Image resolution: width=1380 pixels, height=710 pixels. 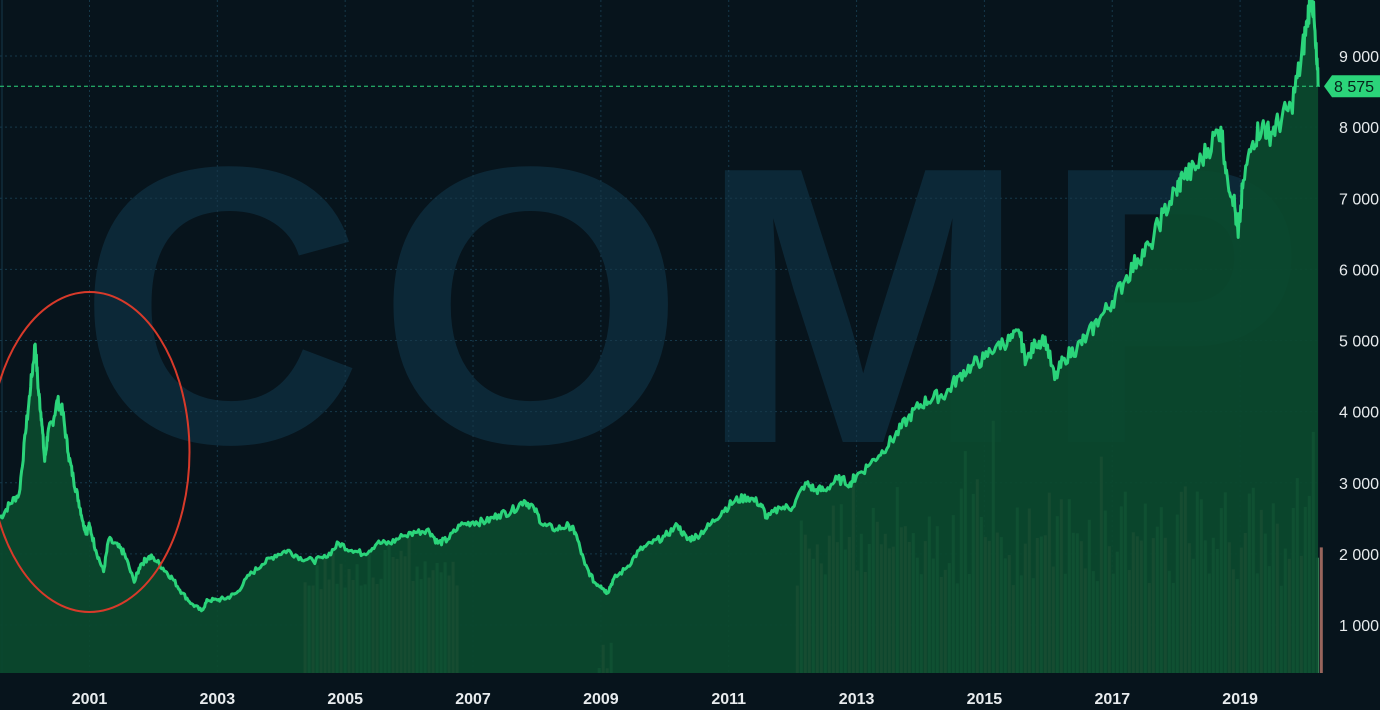 I want to click on volume-bar, so click(x=1321, y=610).